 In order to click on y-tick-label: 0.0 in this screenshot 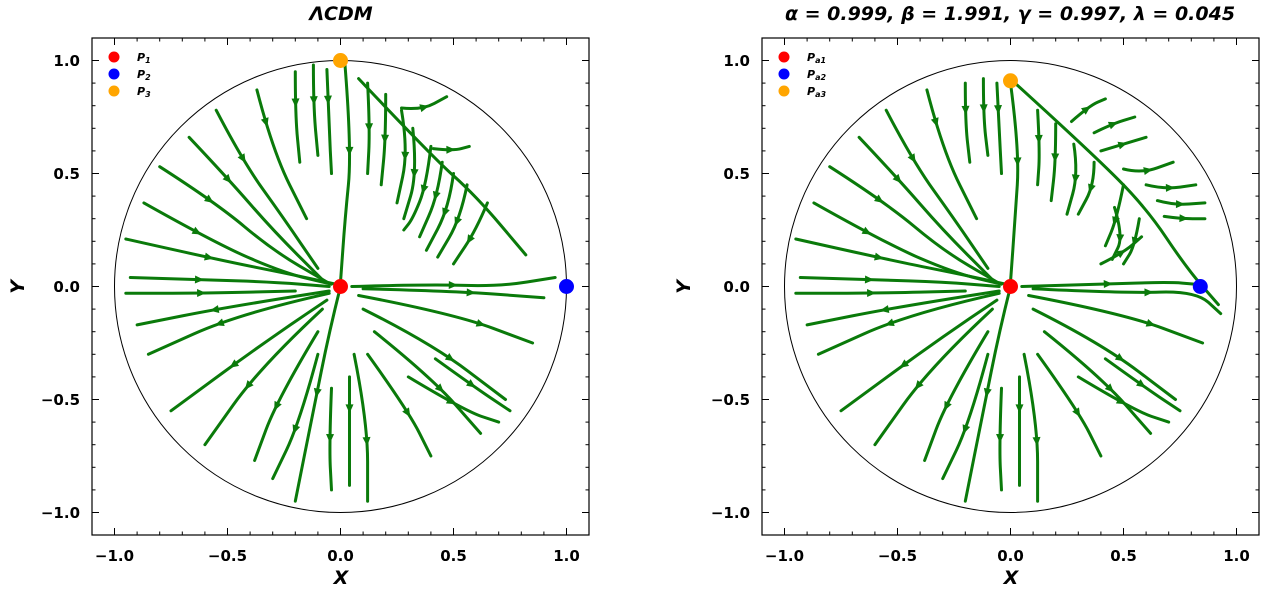, I will do `click(736, 287)`.